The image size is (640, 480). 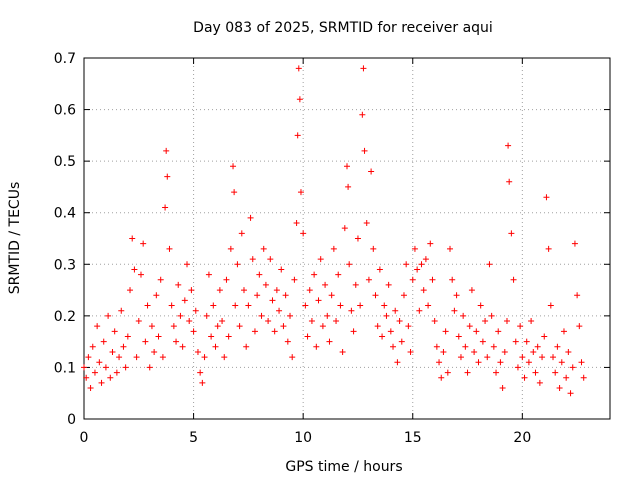 I want to click on y-tick-label: 0.3, so click(x=65, y=265).